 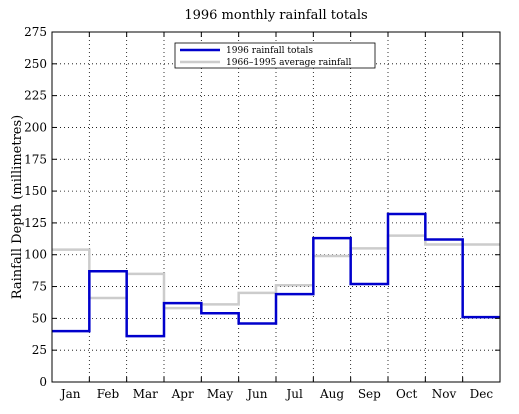 I want to click on y-tick-label: 150, so click(x=35, y=191).